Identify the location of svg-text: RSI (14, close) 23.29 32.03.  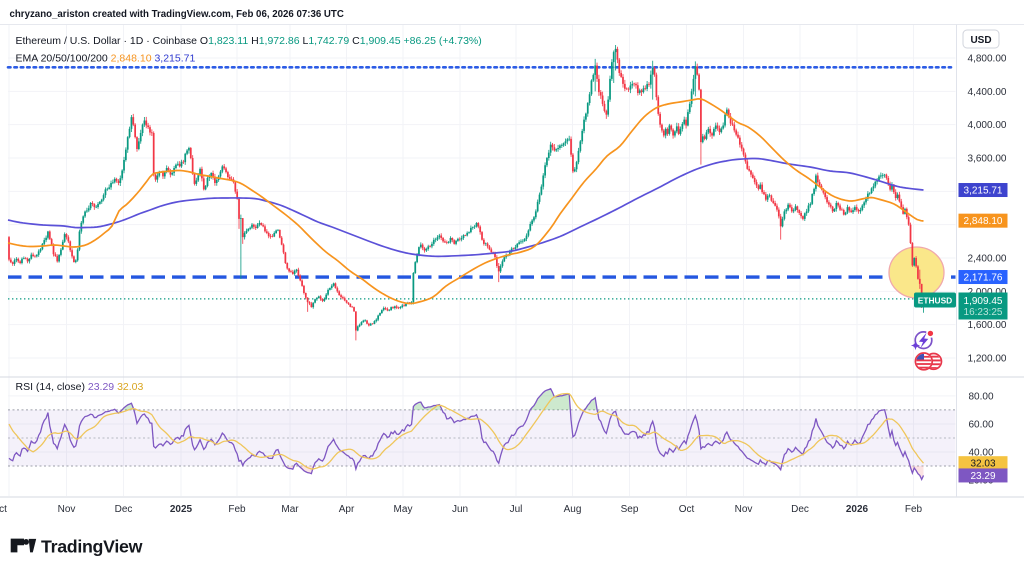
(80, 387).